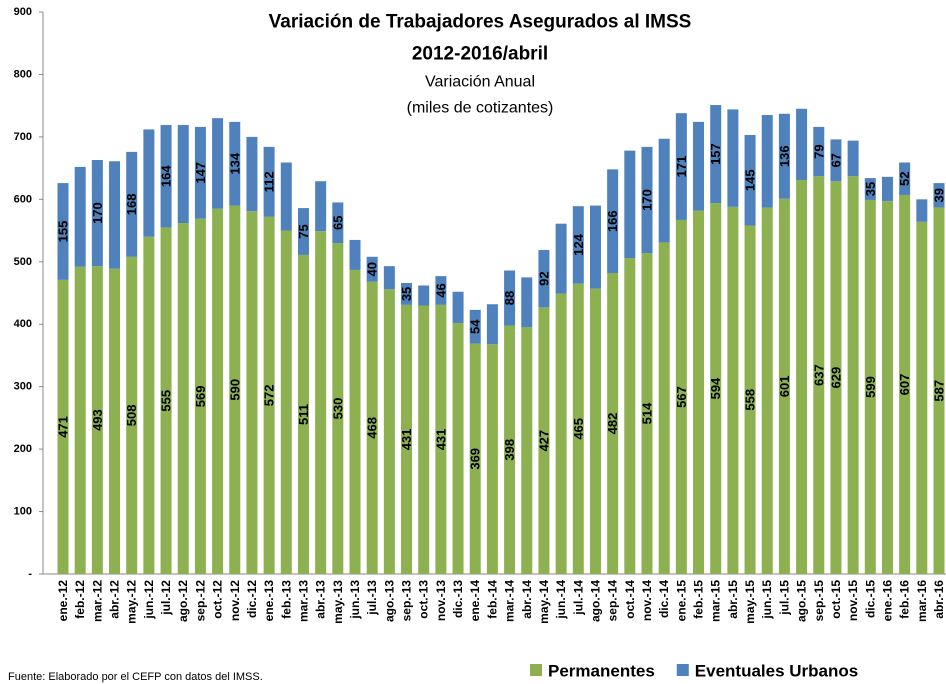 This screenshot has width=946, height=684. What do you see at coordinates (767, 600) in the screenshot?
I see `x-tick-label: jun.-15` at bounding box center [767, 600].